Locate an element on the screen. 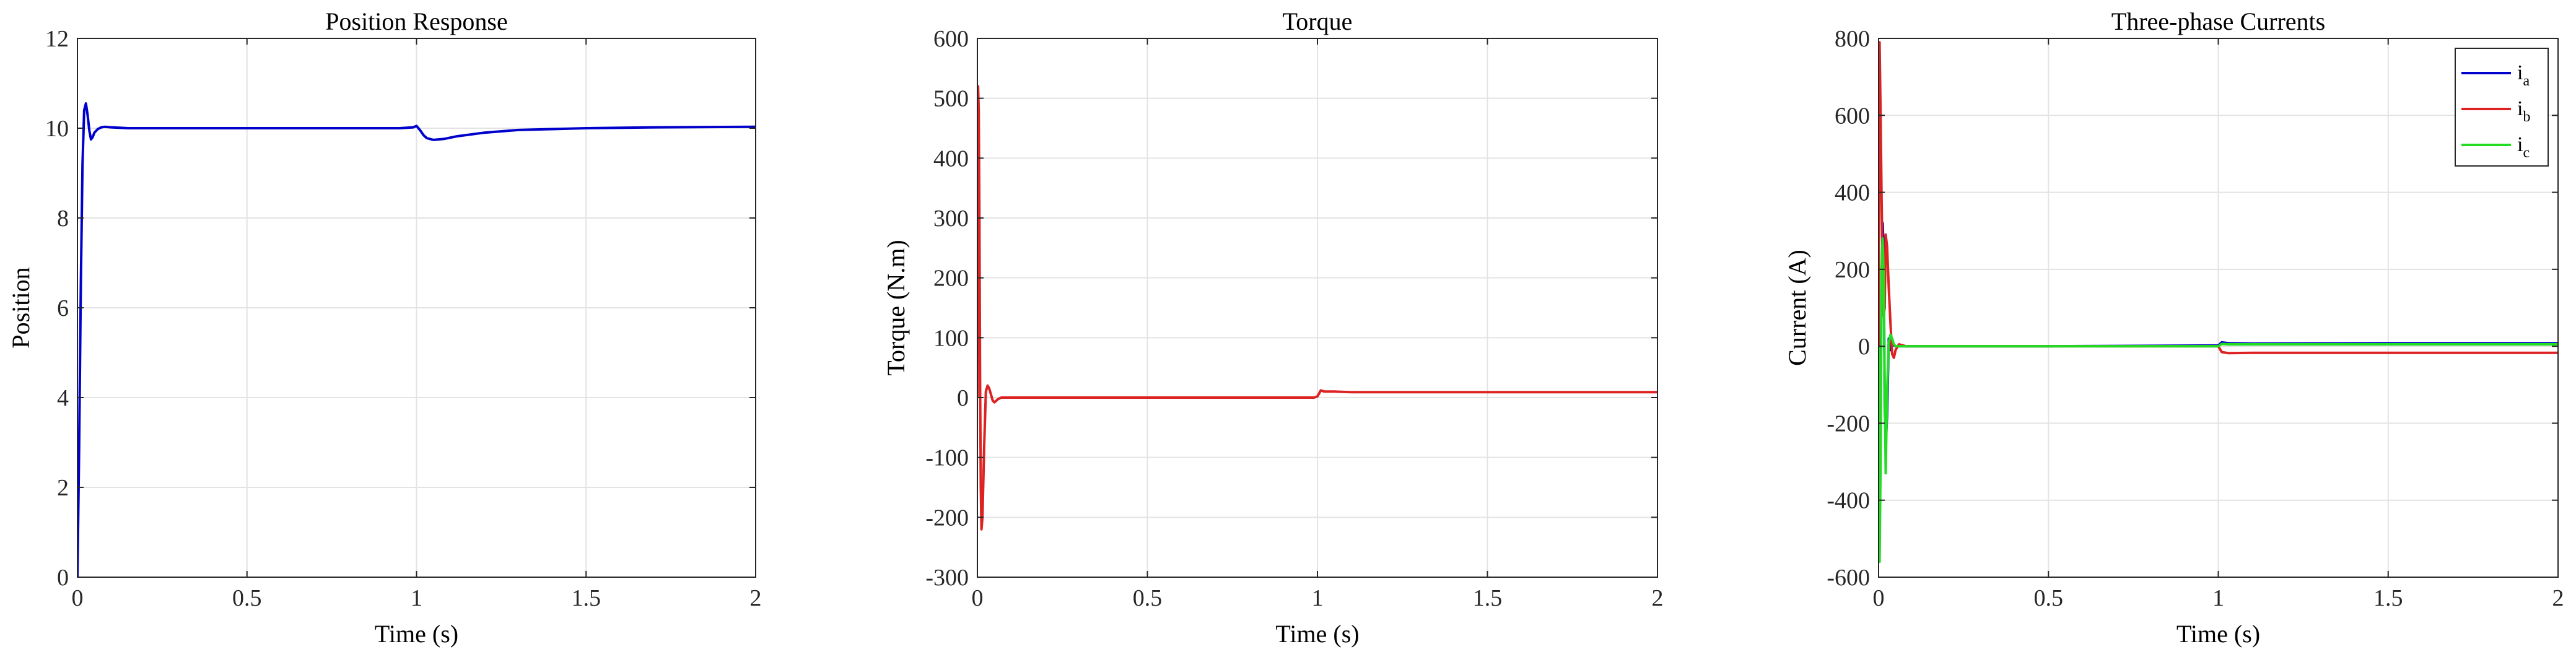  y-tick-label: 4 is located at coordinates (63, 398).